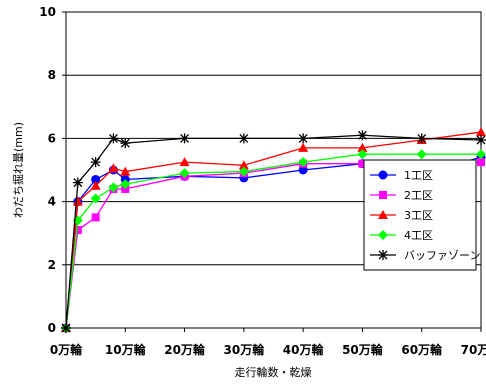  I want to click on x-tick-label: 50万輪, so click(363, 349).